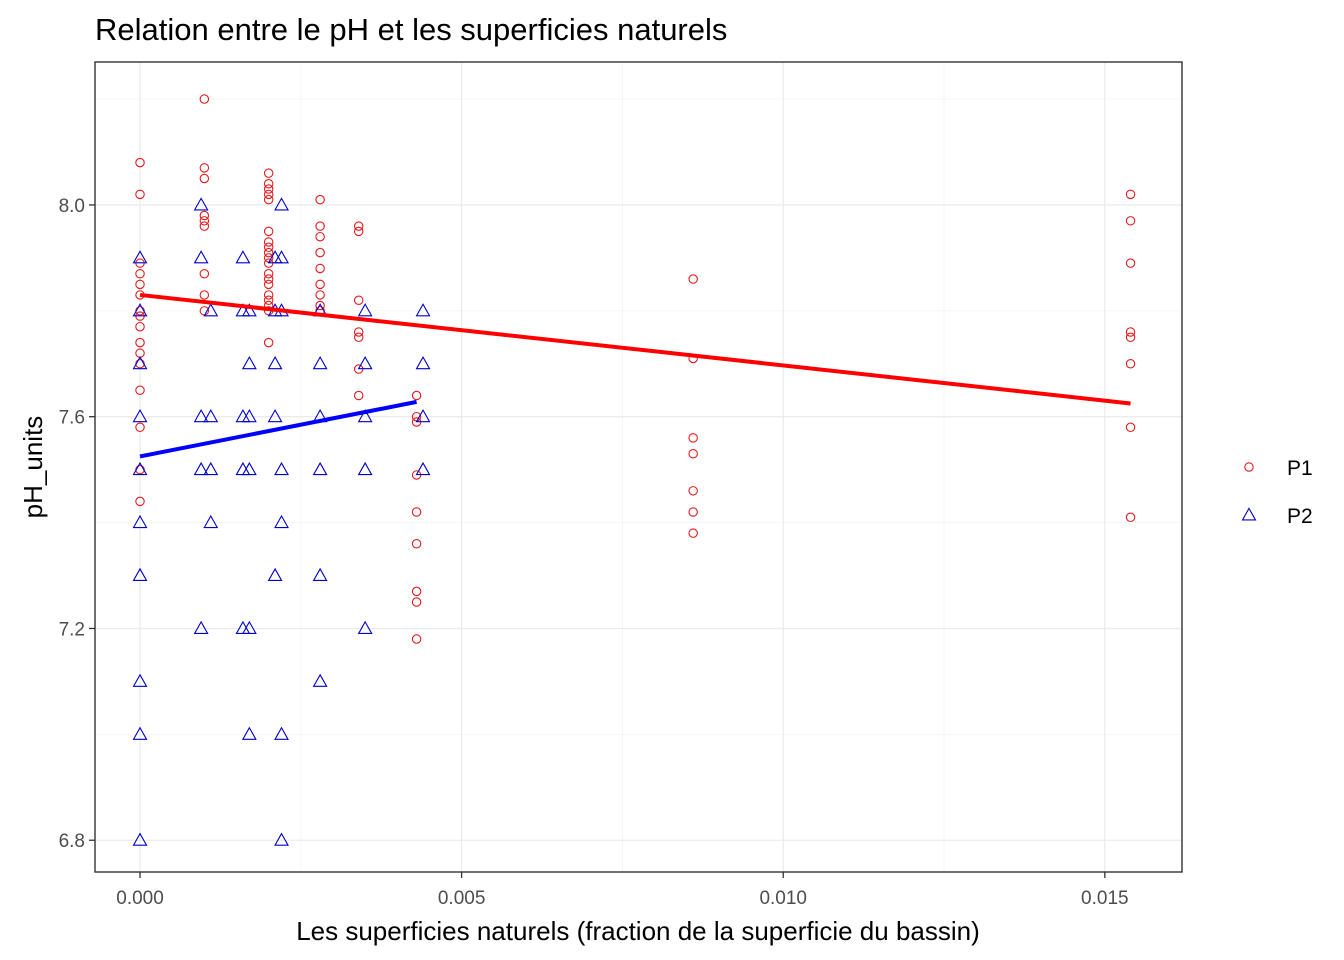 The height and width of the screenshot is (960, 1344). Describe the element at coordinates (1300, 468) in the screenshot. I see `legend-label-p1: P1` at that location.